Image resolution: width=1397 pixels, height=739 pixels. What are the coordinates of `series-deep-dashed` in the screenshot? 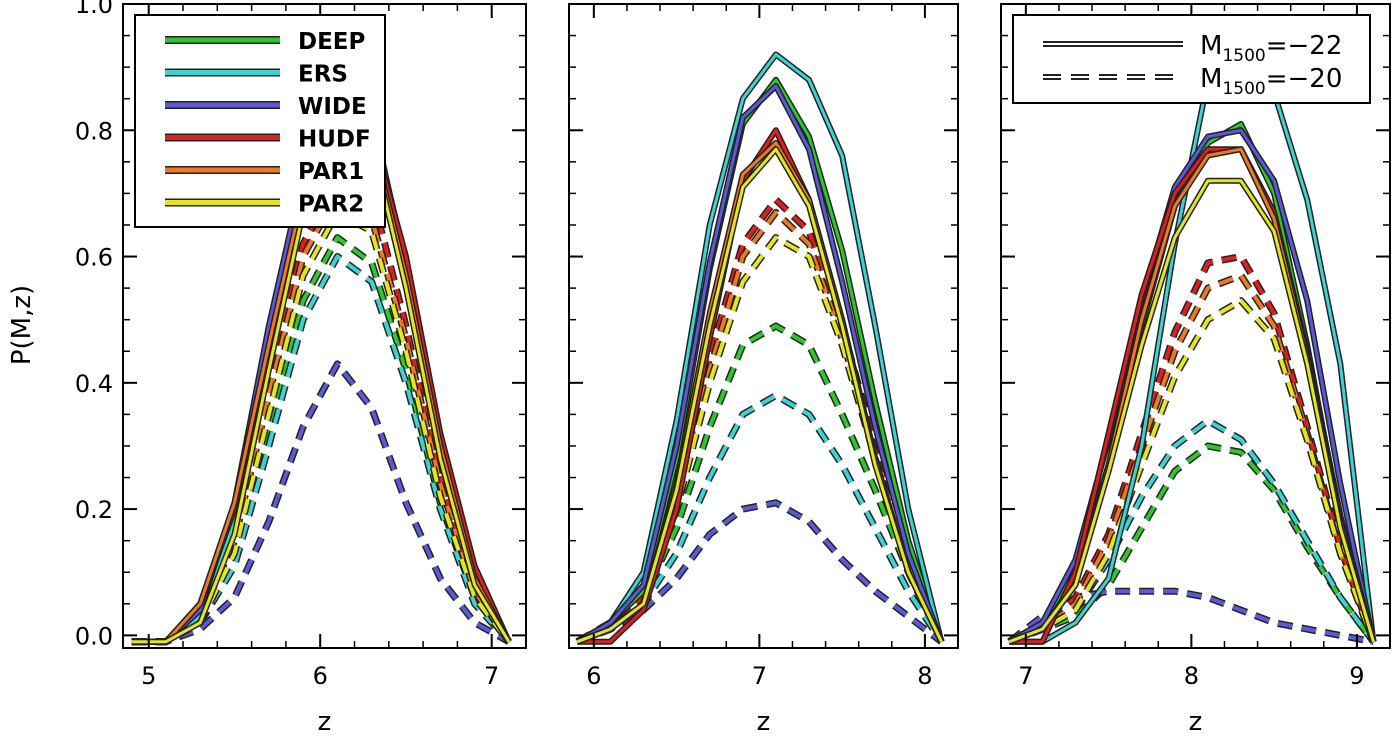 It's located at (1192, 544).